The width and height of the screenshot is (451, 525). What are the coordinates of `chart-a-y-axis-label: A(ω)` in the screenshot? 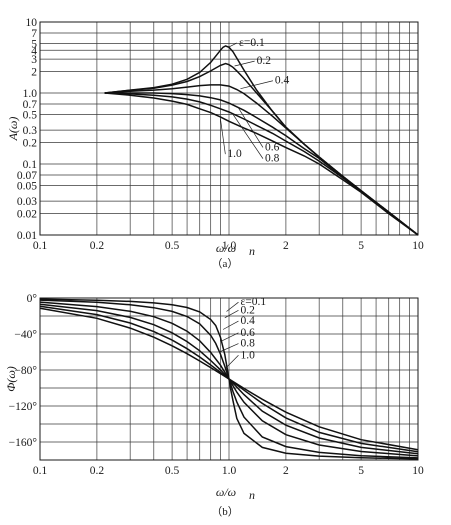 It's located at (13, 129).